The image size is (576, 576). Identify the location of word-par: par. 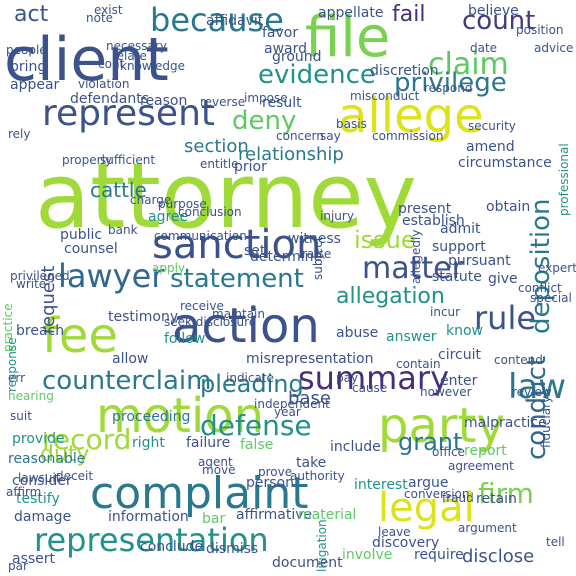
(18, 566).